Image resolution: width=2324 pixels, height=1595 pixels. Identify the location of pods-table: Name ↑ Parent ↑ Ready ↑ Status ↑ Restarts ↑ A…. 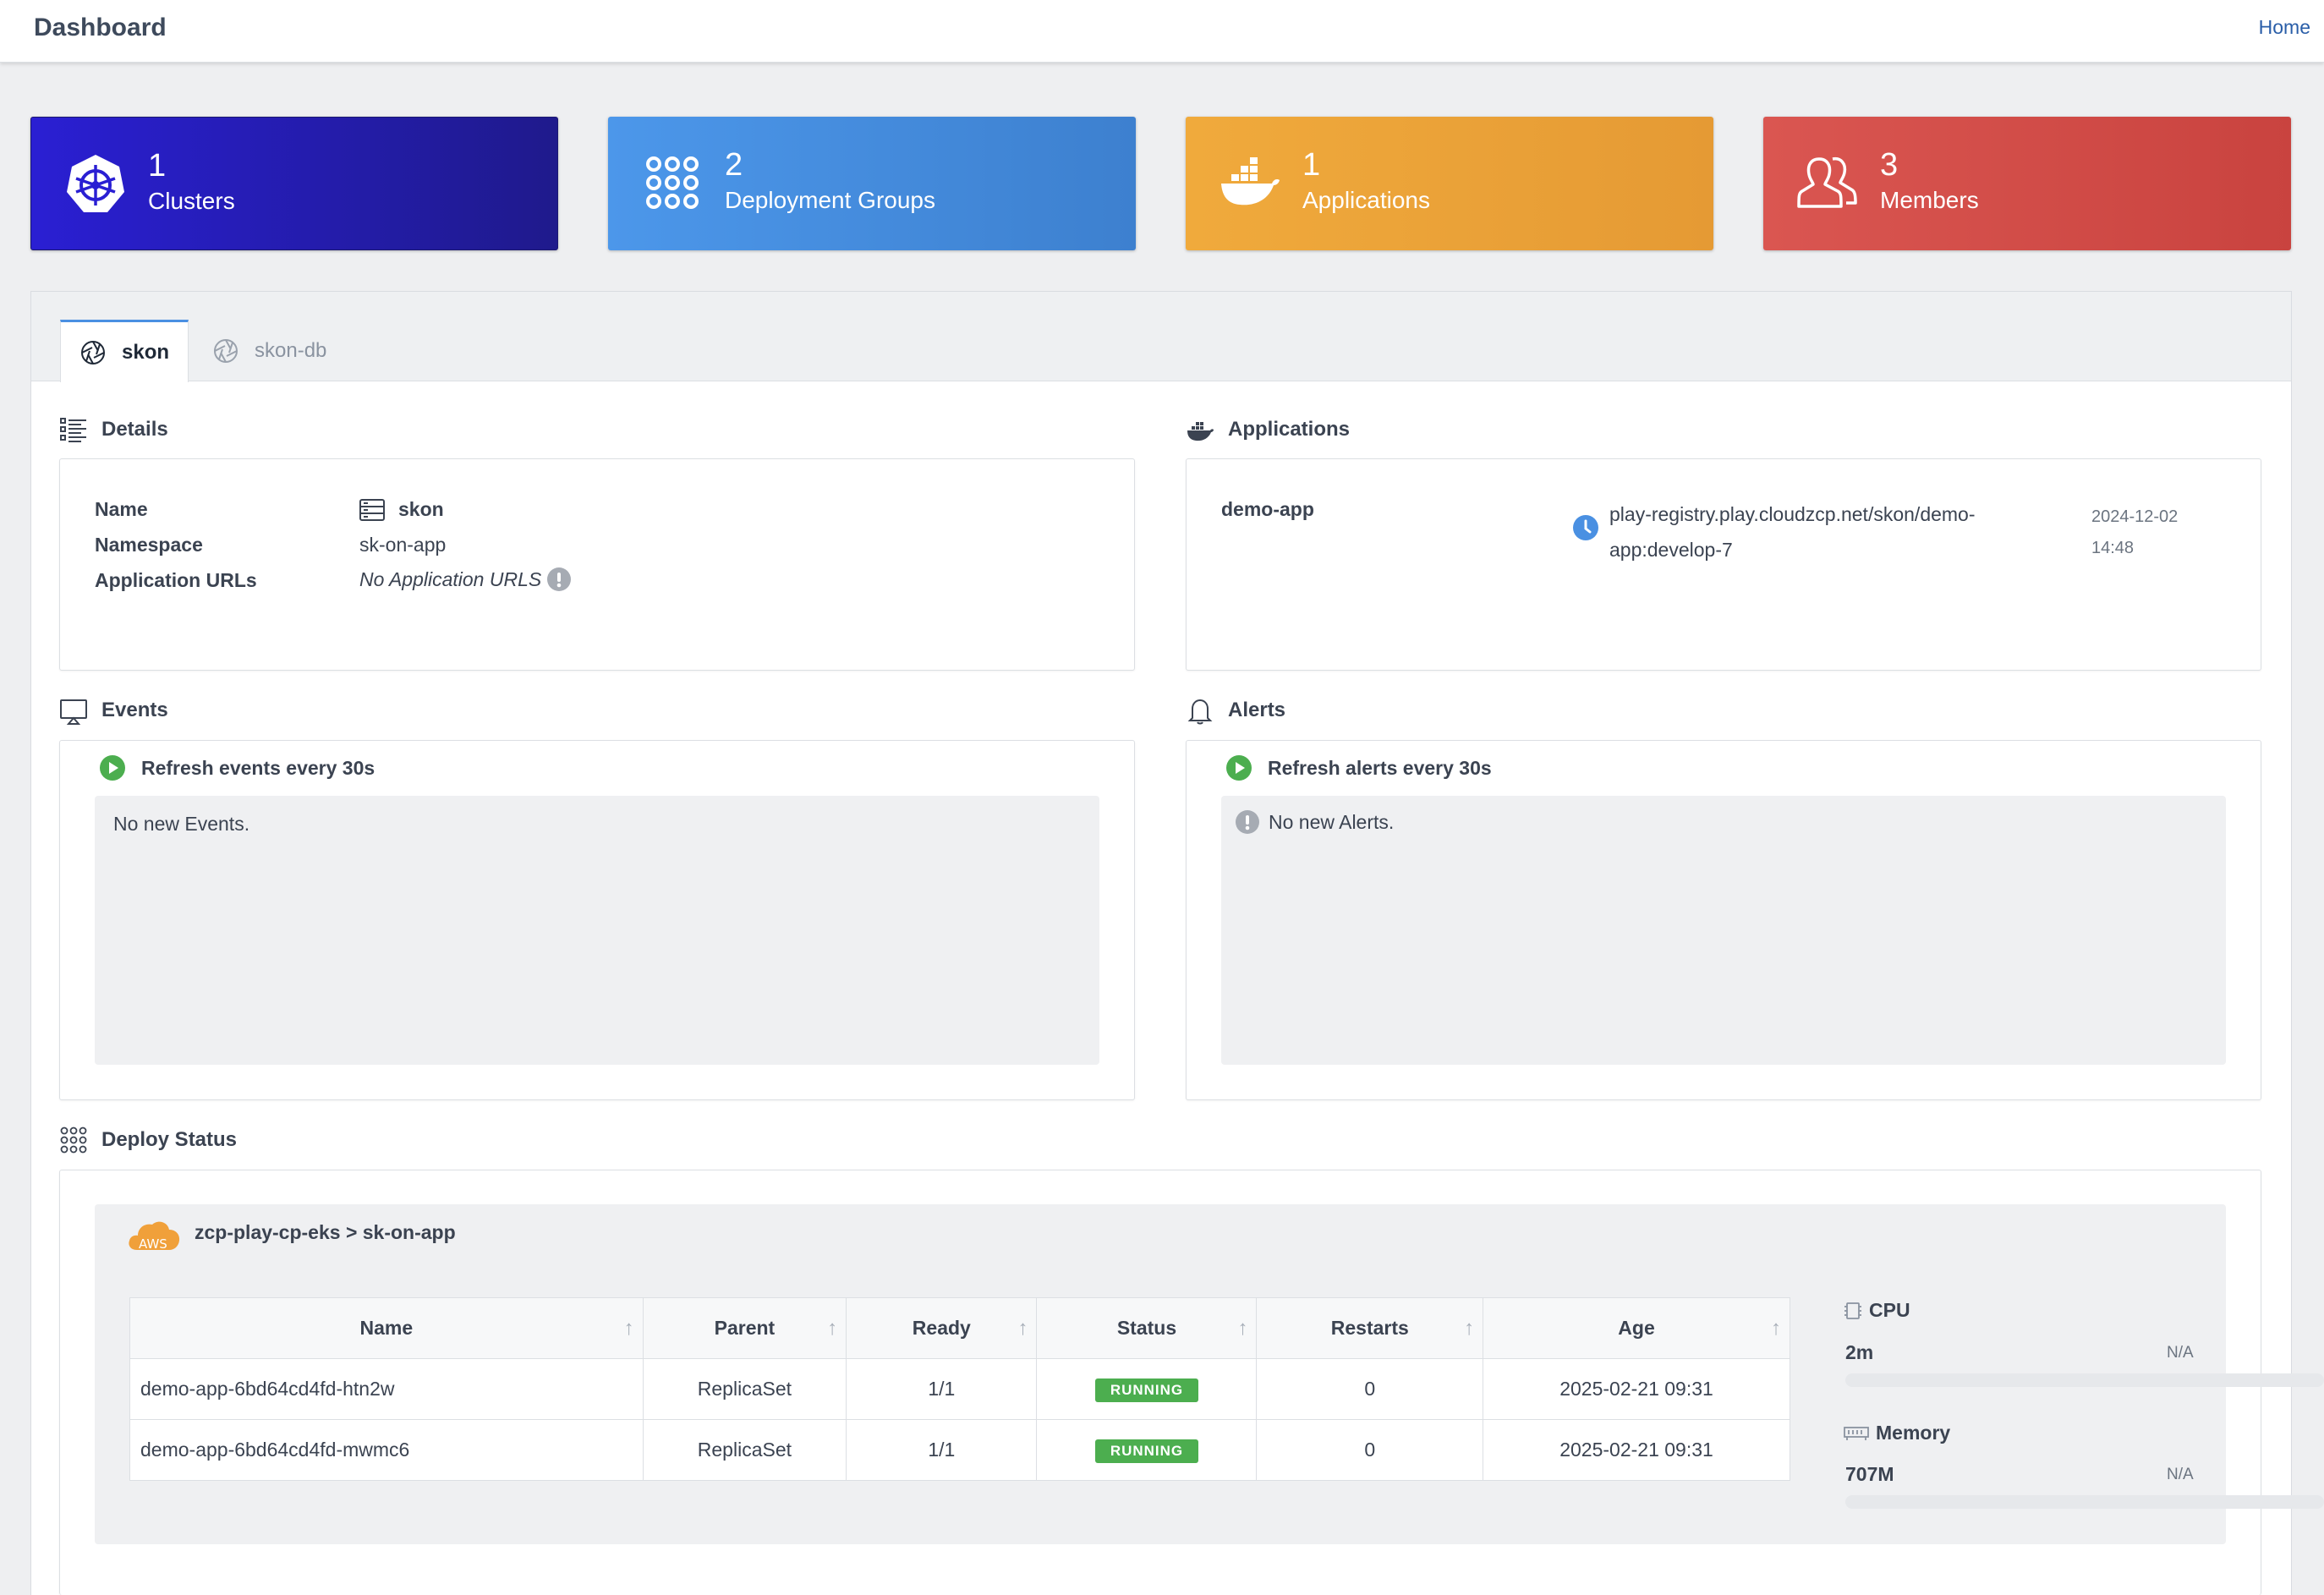
(959, 1389).